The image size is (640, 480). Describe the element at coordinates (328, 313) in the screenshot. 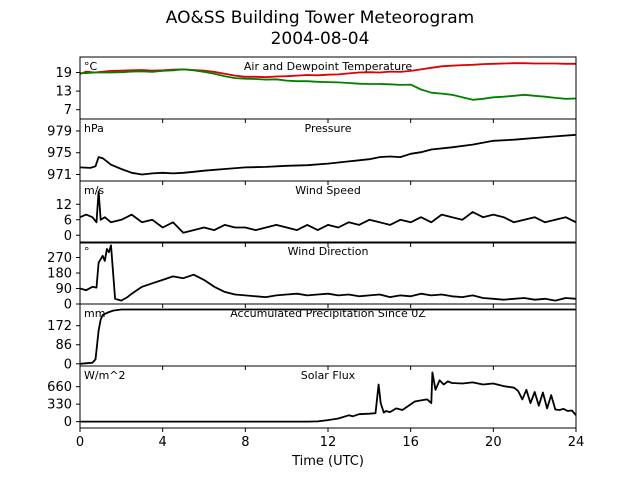

I see `precip-panel-title: Accumulated Precipitation Since 0Z` at that location.